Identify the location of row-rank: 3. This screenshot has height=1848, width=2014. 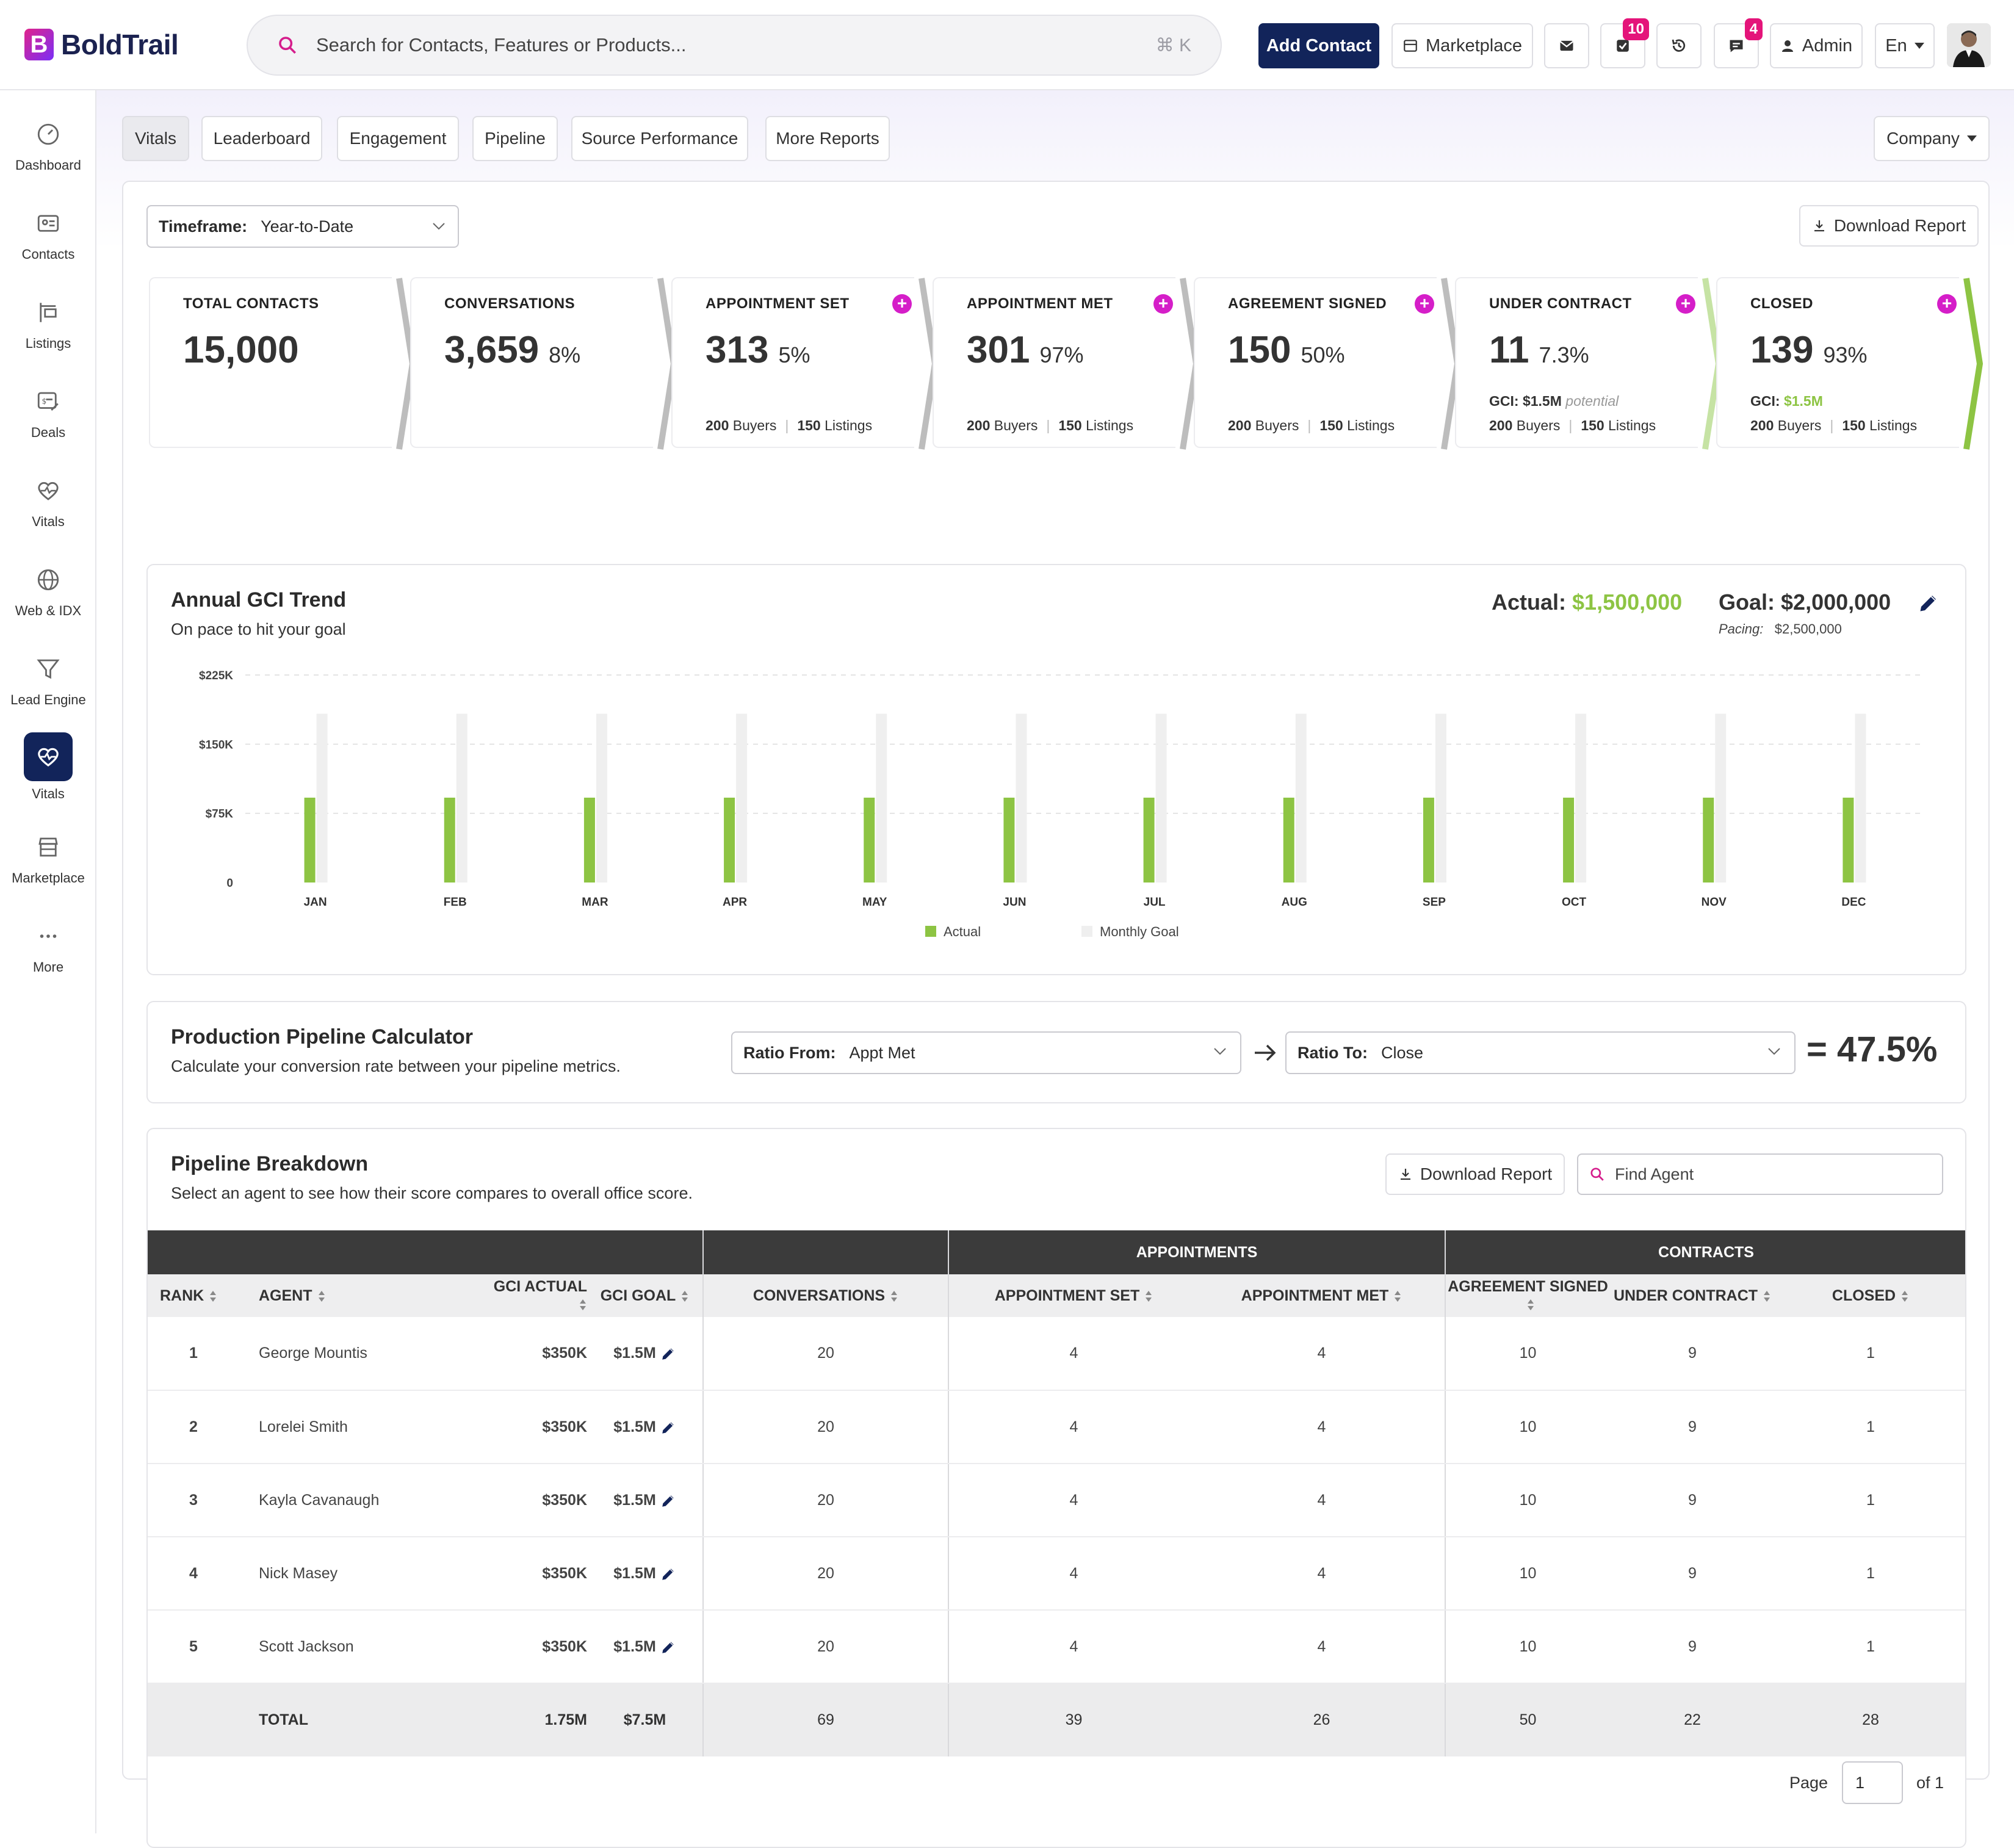
(194, 1500).